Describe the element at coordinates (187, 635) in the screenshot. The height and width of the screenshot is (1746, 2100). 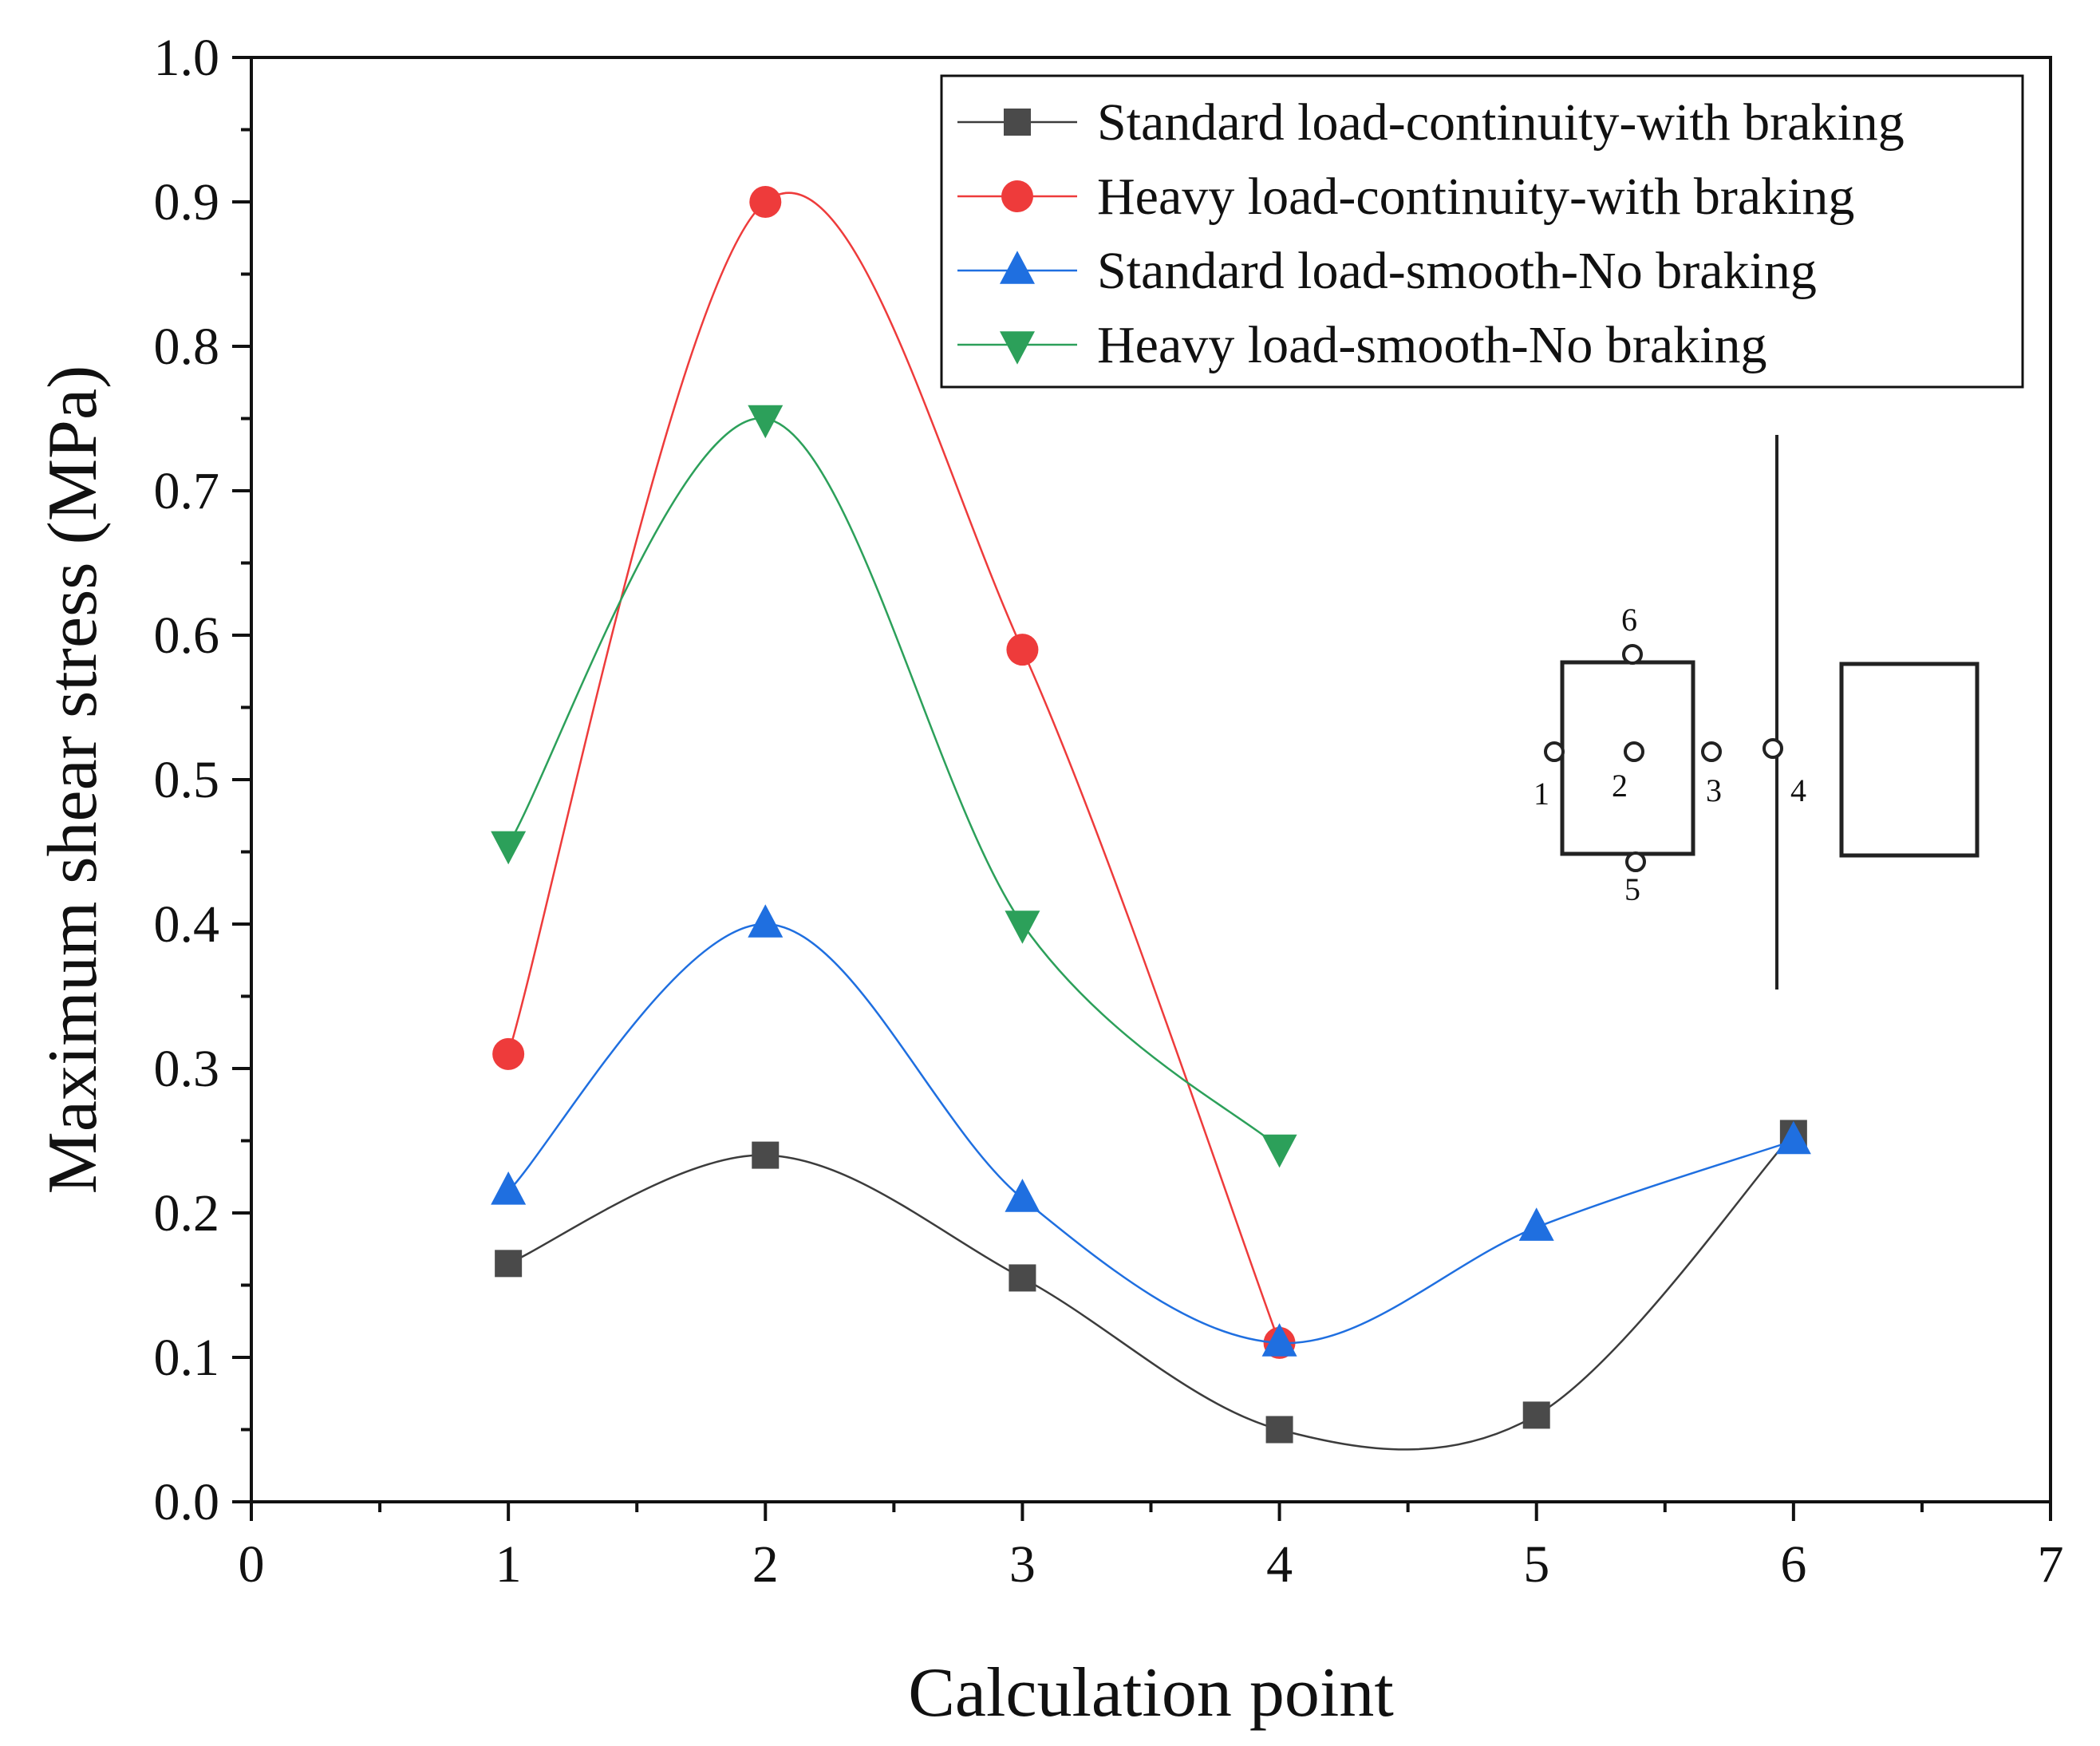
I see `y-tick-label: 0.6` at that location.